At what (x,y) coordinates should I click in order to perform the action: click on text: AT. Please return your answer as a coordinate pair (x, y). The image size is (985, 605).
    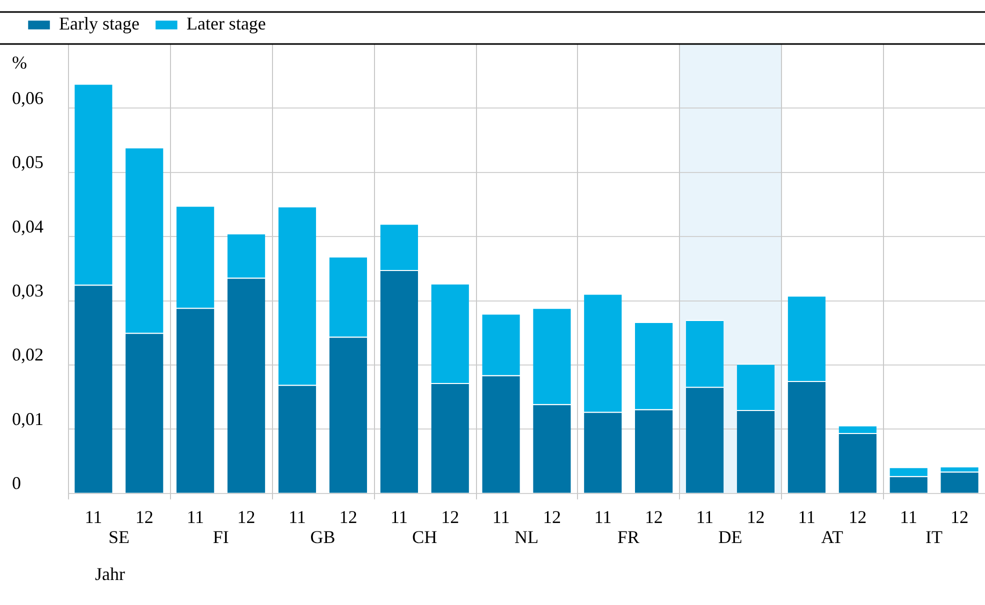
    Looking at the image, I should click on (832, 537).